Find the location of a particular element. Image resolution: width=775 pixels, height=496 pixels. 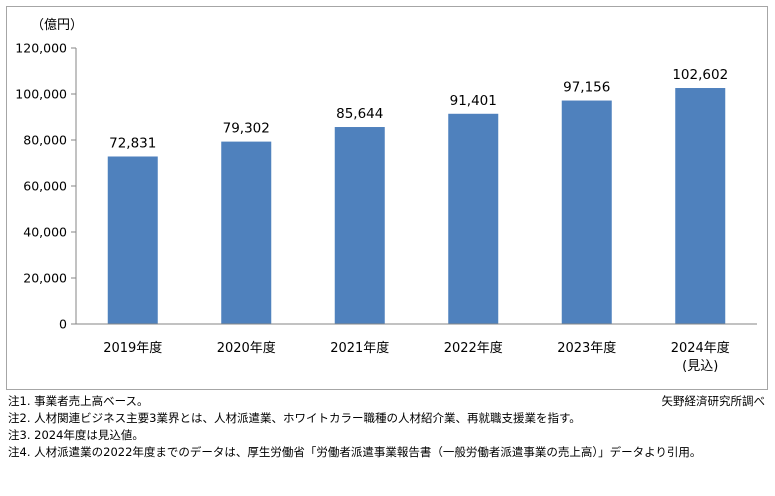

y-axis: 0 20,000 40,000 60,000 80,000 100,000 120,000 is located at coordinates (46, 186).